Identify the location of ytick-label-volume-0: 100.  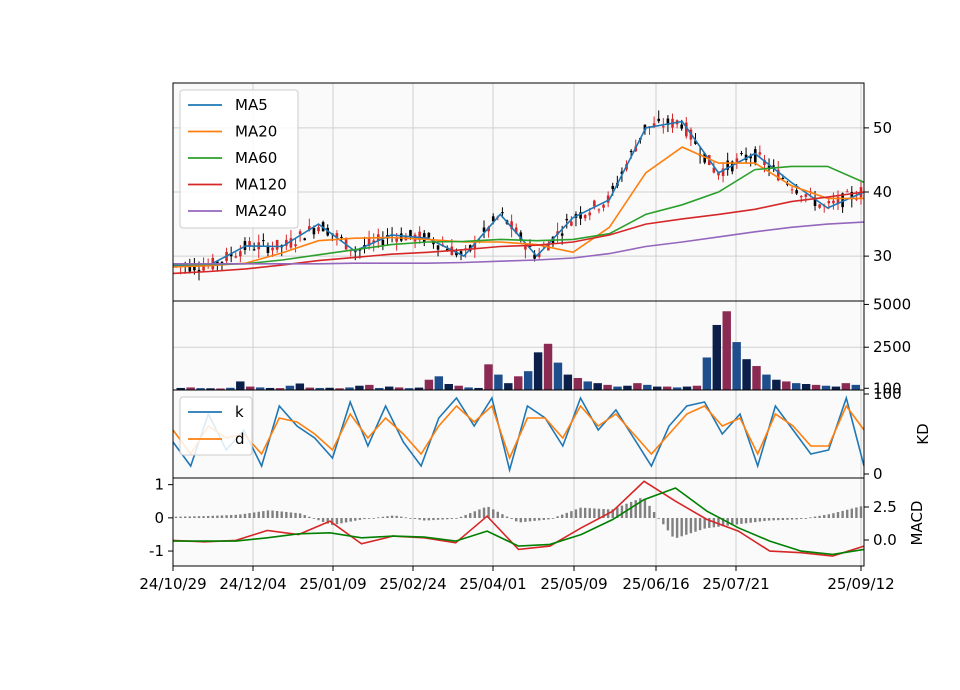
(887, 388).